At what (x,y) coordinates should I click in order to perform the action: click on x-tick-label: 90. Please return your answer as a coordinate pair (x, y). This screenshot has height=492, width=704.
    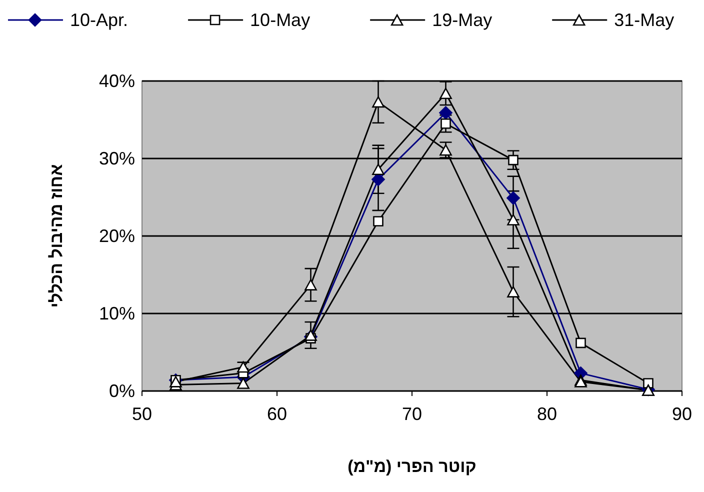
    Looking at the image, I should click on (682, 414).